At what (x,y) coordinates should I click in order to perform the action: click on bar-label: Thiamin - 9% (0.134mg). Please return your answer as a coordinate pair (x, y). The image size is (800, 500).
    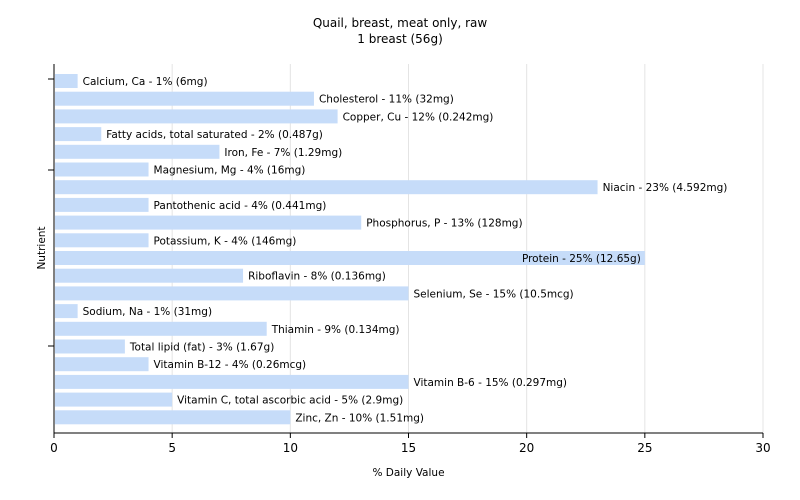
    Looking at the image, I should click on (335, 330).